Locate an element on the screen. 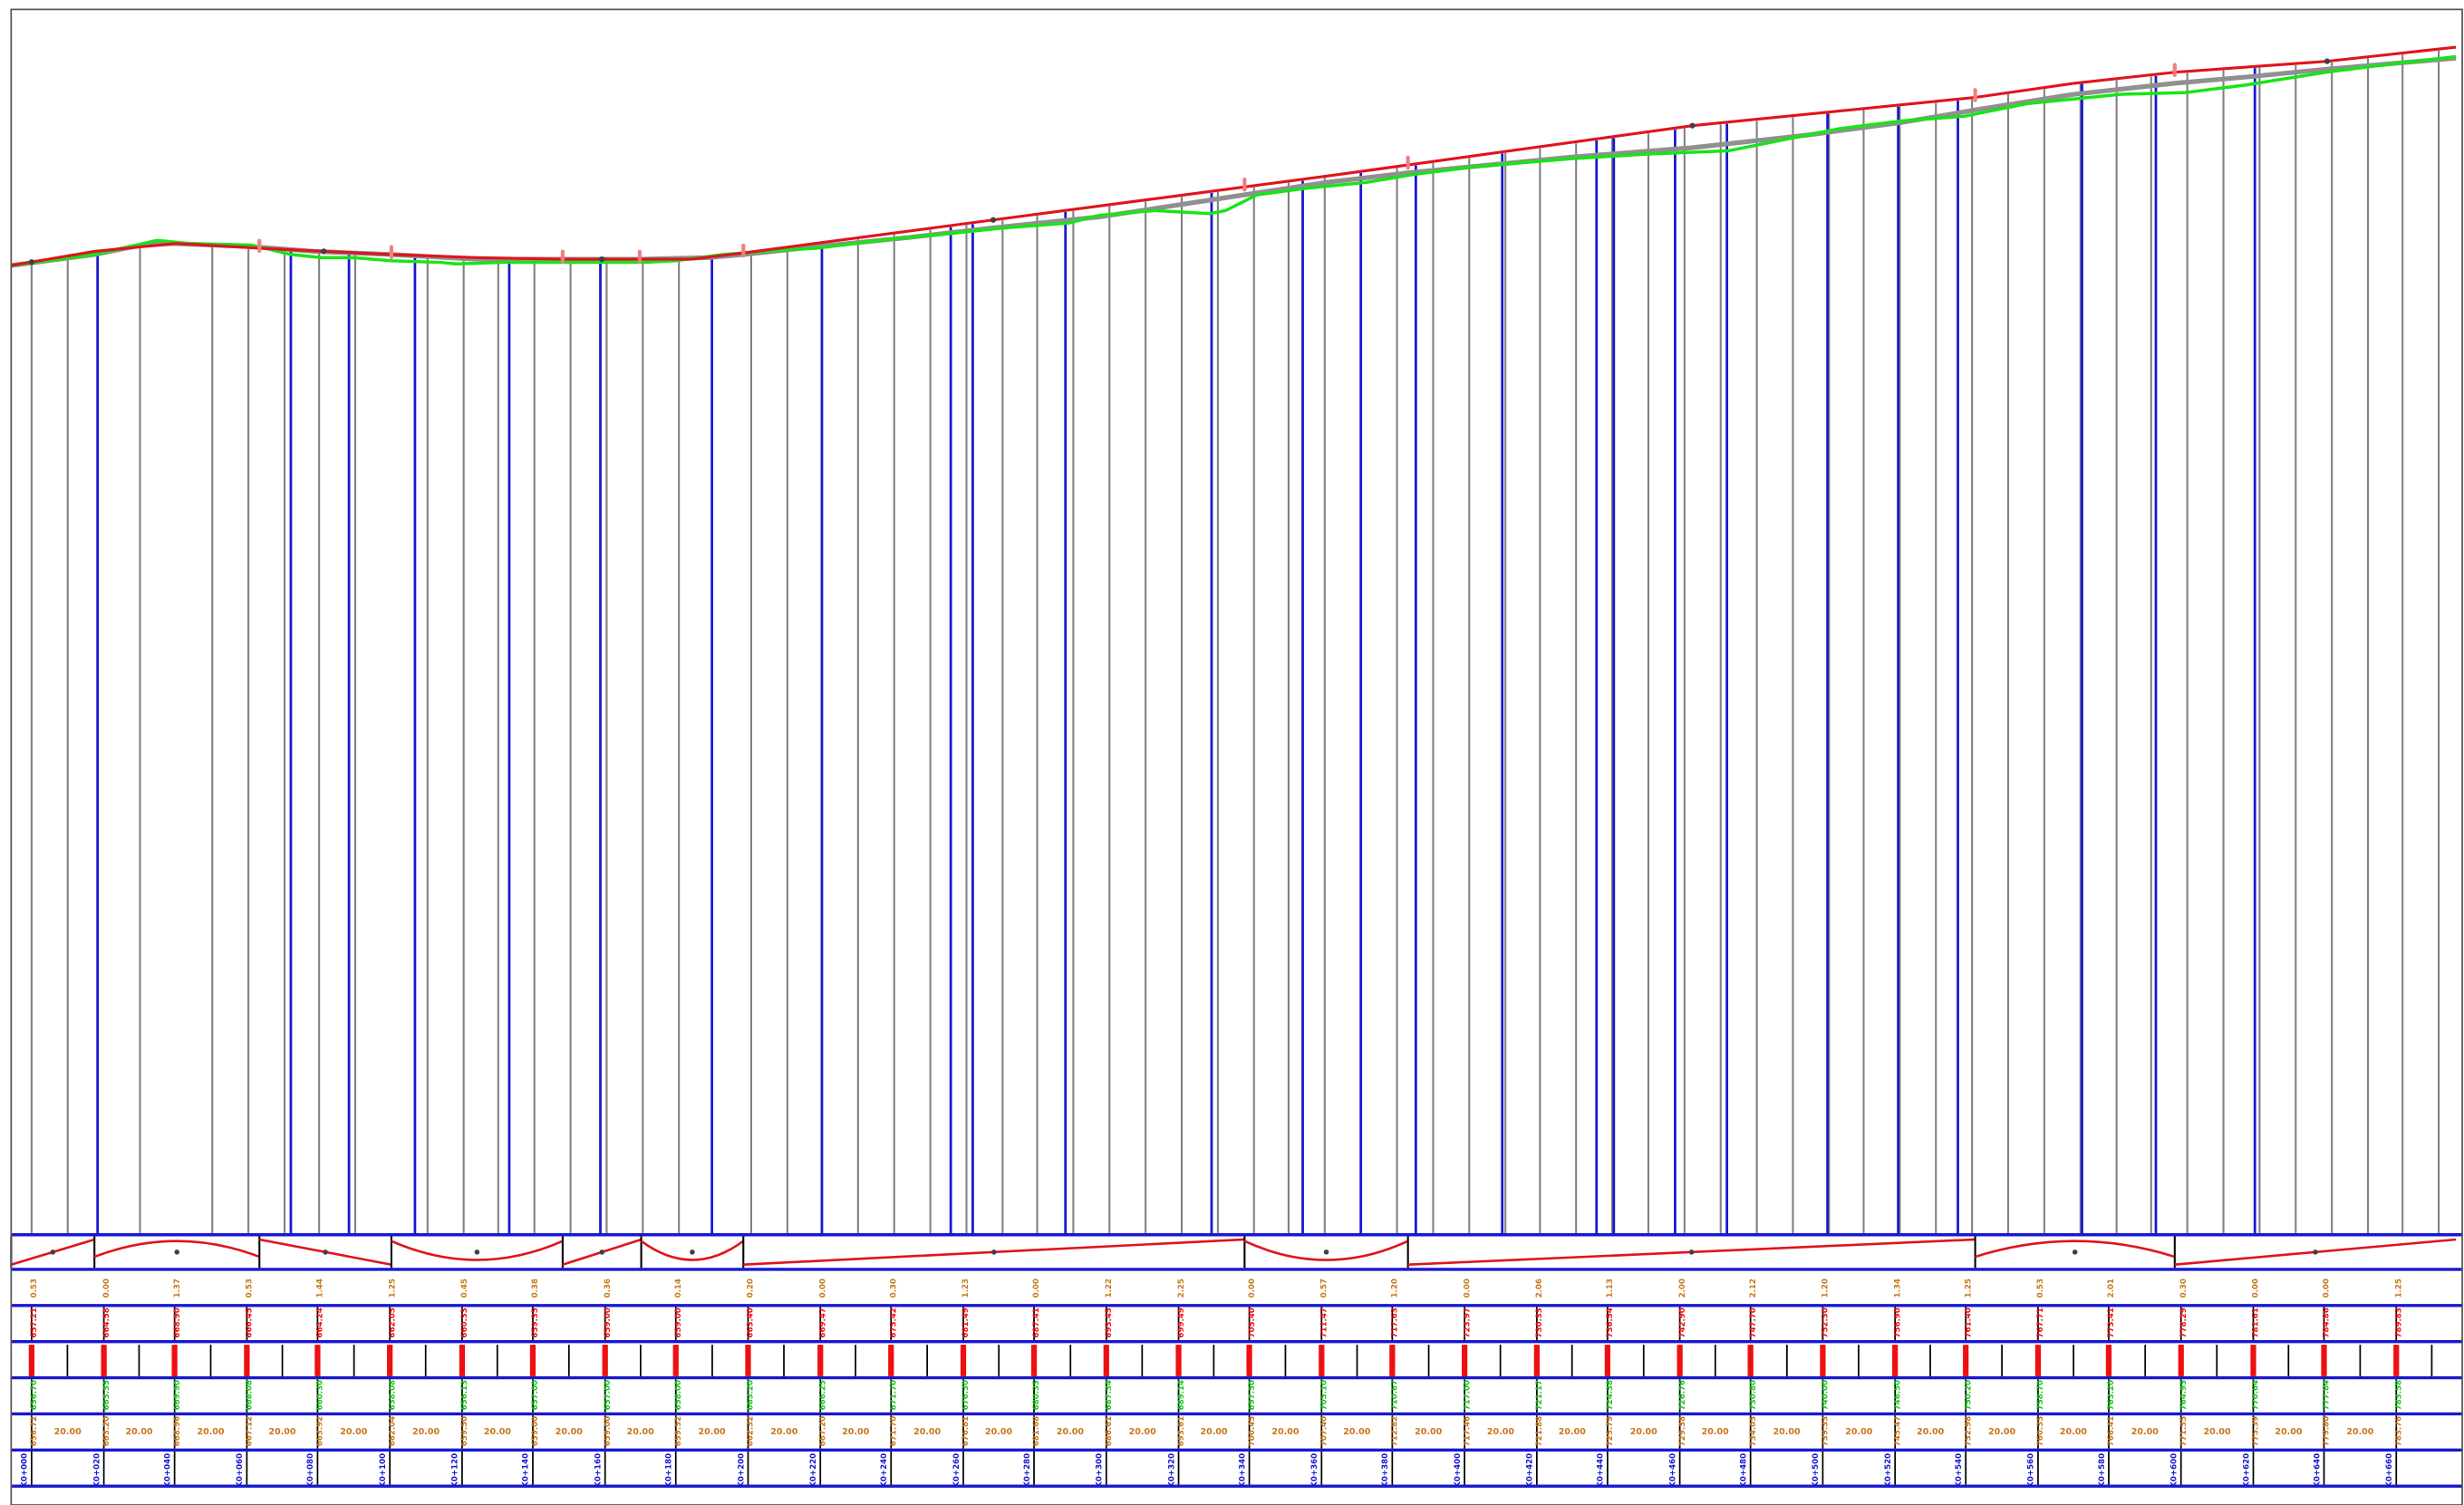  chainage-label: K0+300 is located at coordinates (1100, 1471).